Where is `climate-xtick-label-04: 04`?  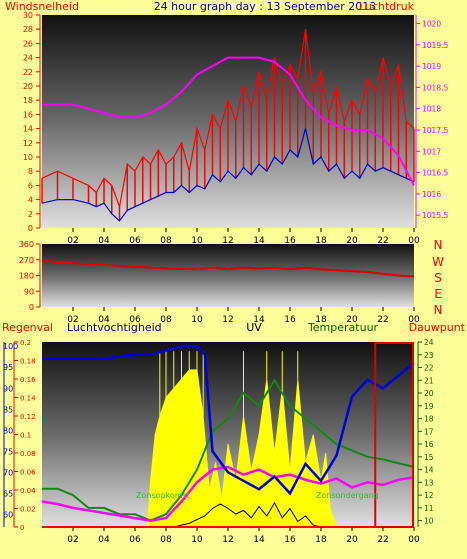 climate-xtick-label-04: 04 is located at coordinates (104, 540).